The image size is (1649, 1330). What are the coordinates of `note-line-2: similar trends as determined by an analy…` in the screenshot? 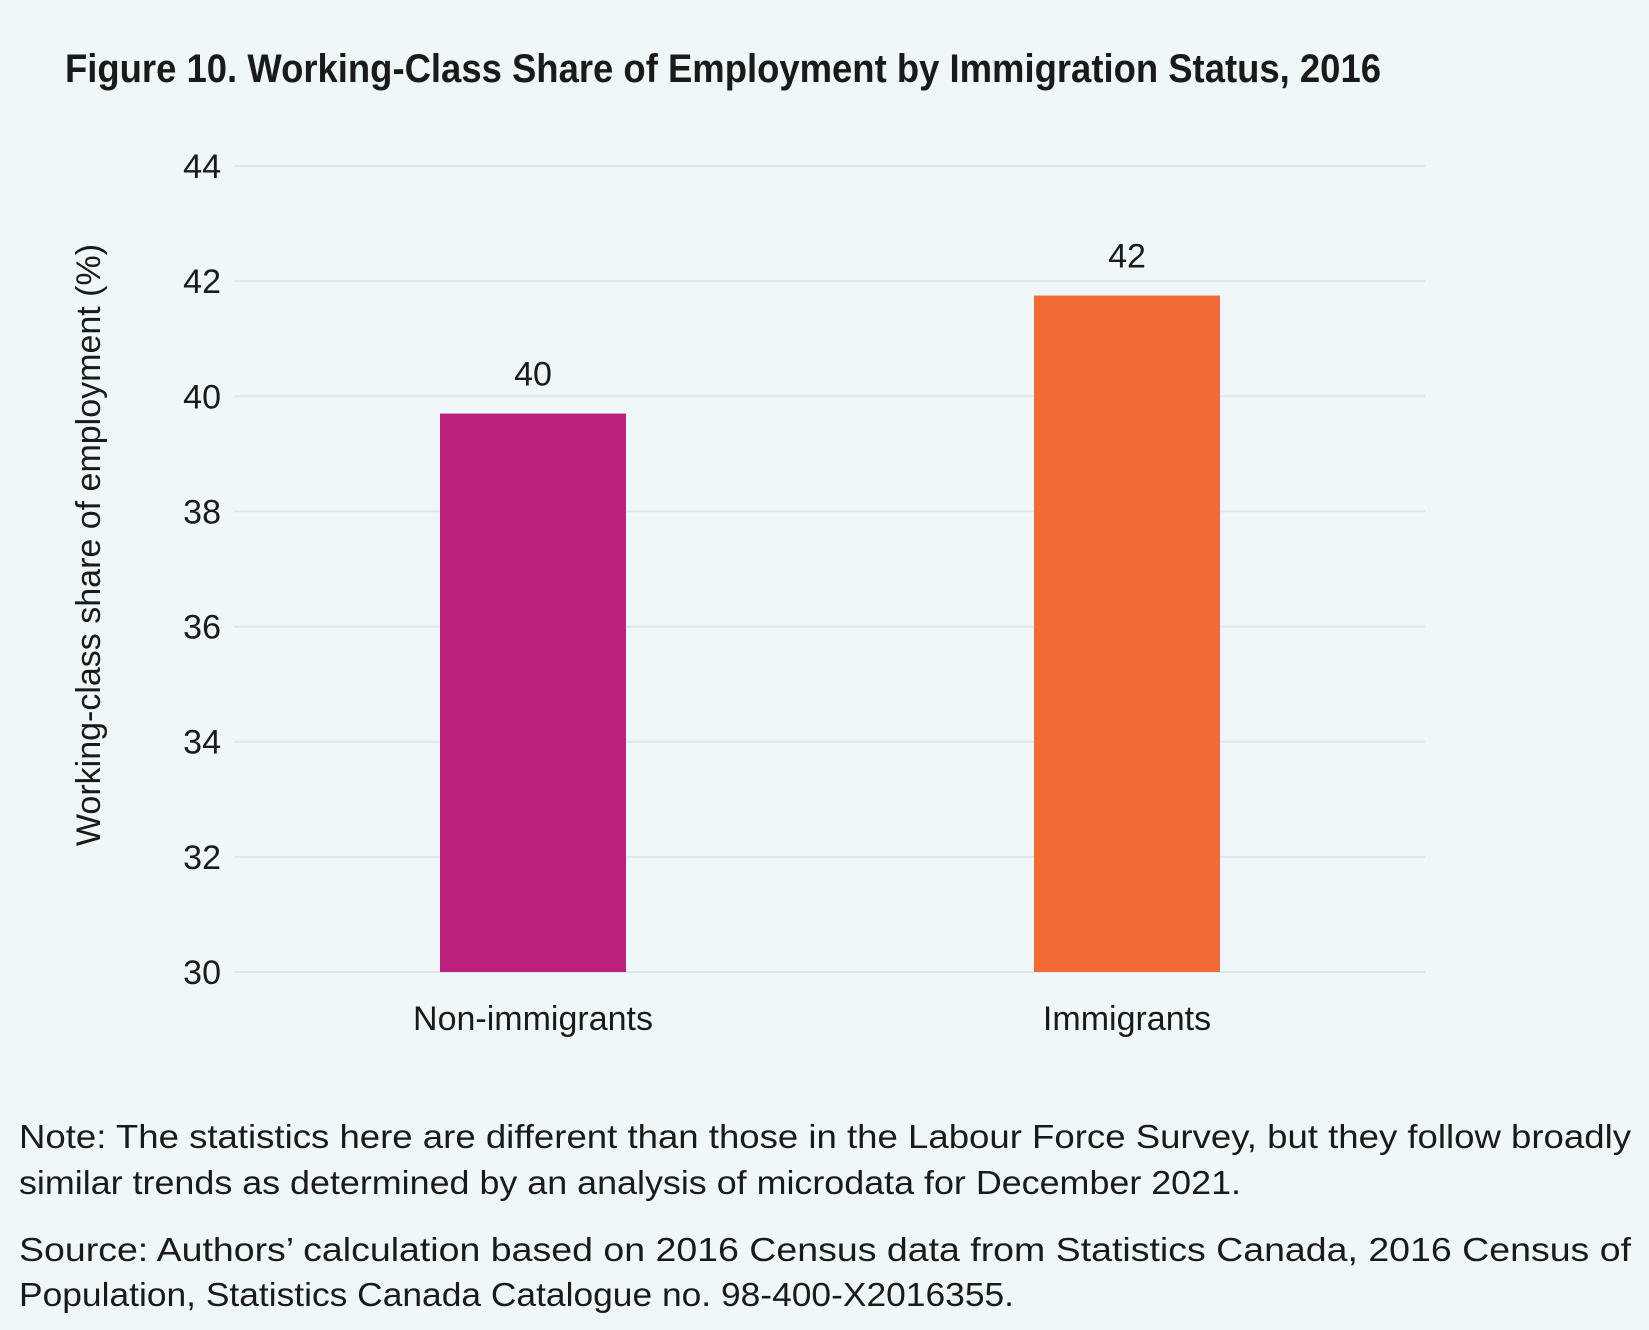 It's located at (630, 1182).